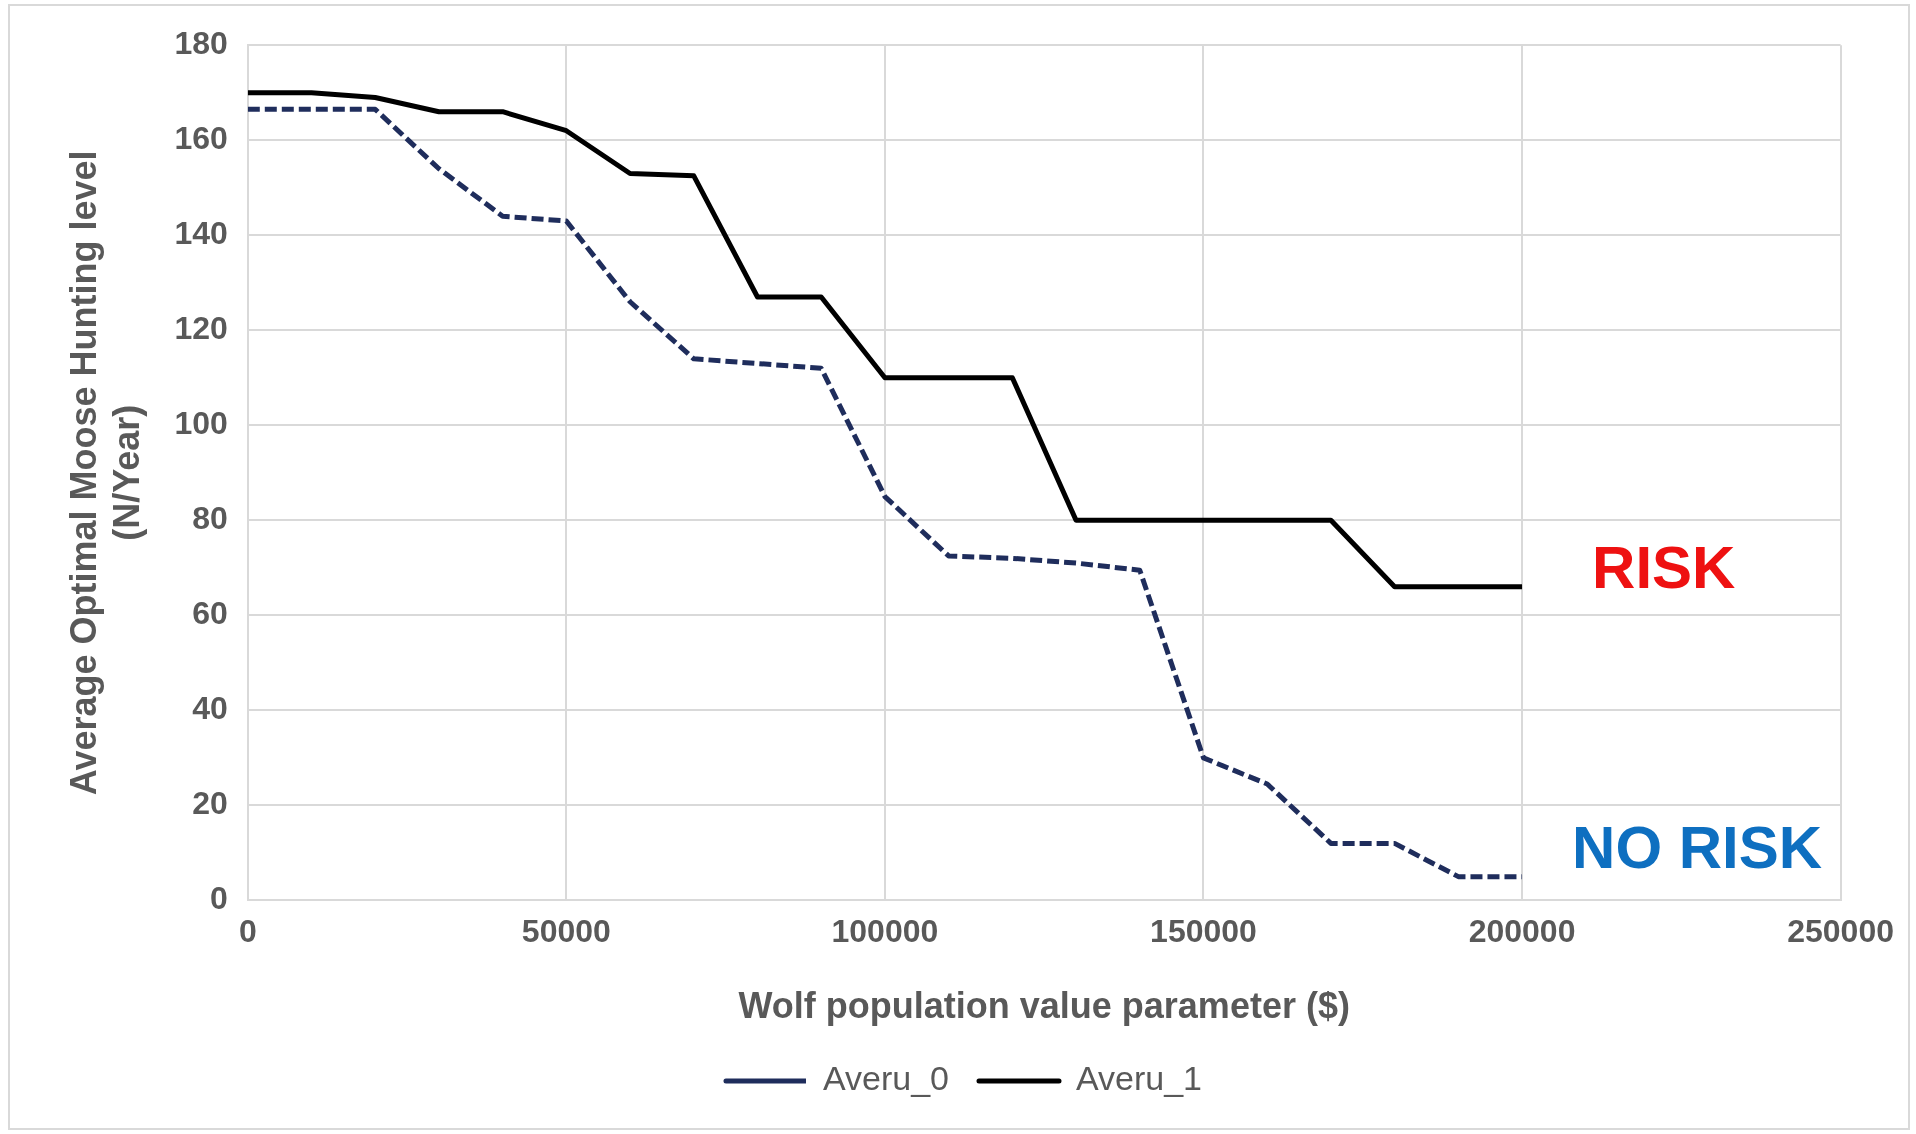 This screenshot has width=1916, height=1134. Describe the element at coordinates (218, 898) in the screenshot. I see `y-tick-label: 0` at that location.